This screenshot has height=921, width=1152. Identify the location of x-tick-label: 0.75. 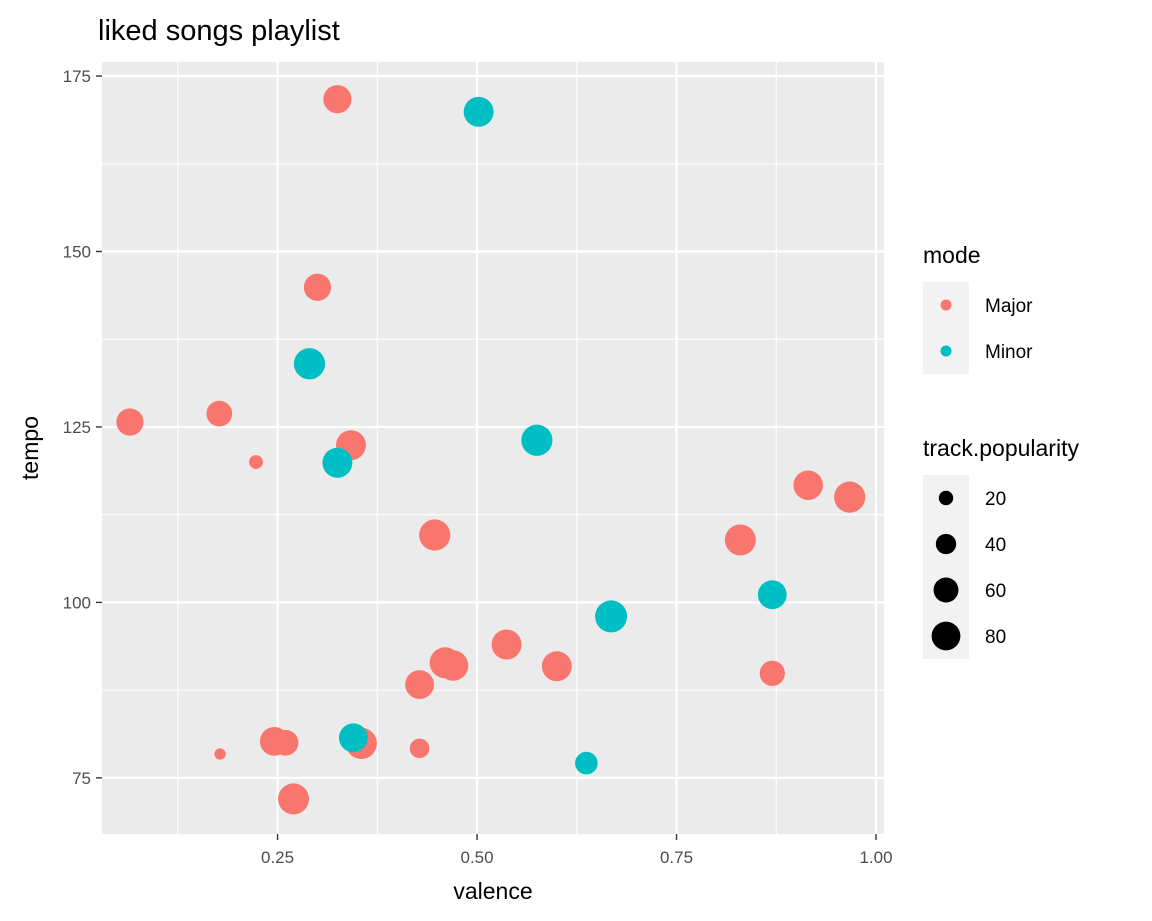
(676, 857).